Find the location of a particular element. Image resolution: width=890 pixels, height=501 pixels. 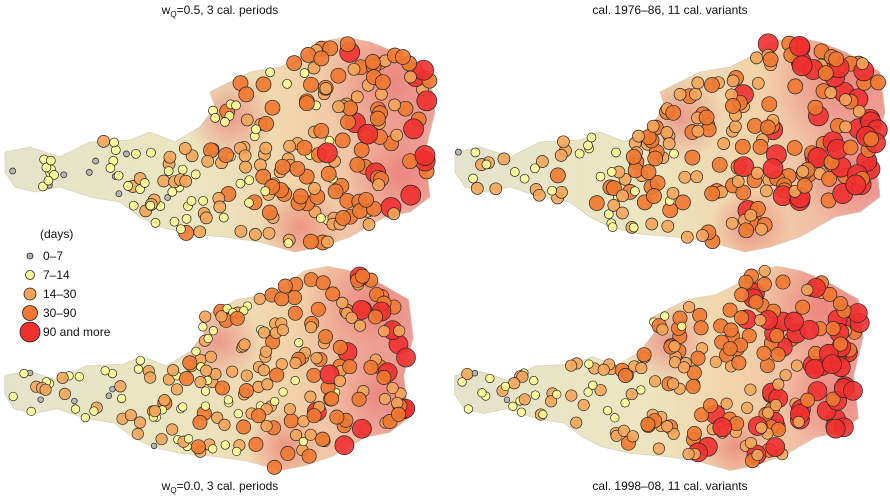

panel-title: cal. 1998–08, 11 cal. variants is located at coordinates (669, 486).